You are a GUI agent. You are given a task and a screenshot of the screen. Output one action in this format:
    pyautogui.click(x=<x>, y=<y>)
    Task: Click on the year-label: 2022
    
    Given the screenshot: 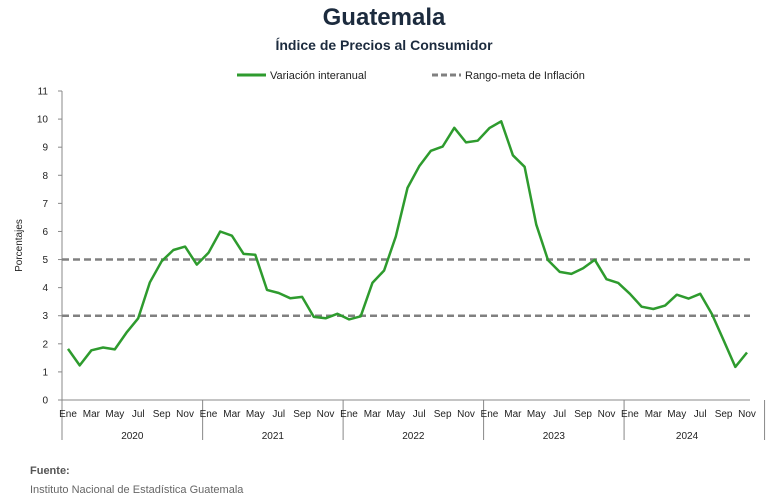 What is the action you would take?
    pyautogui.click(x=413, y=436)
    